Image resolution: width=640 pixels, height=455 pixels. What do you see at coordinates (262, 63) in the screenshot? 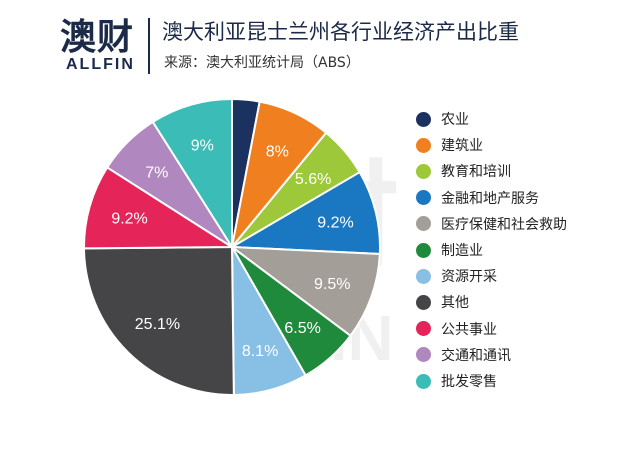
I see `chart-subtitle: 来源：澳大利亚统计局（ABS）` at bounding box center [262, 63].